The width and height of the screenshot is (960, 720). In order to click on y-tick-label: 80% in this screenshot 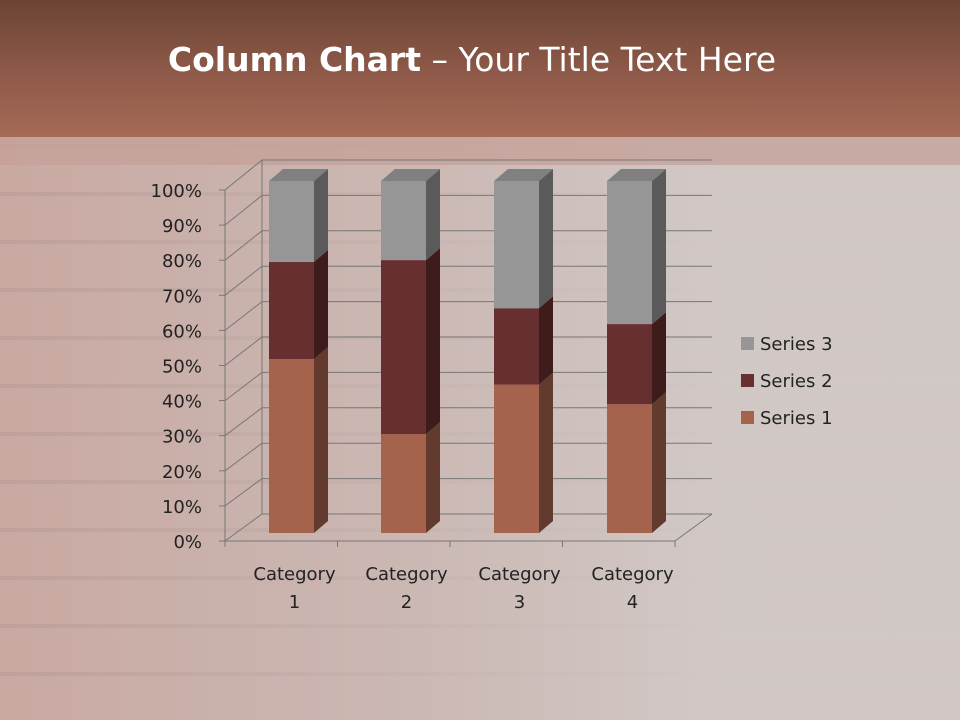, I will do `click(182, 261)`.